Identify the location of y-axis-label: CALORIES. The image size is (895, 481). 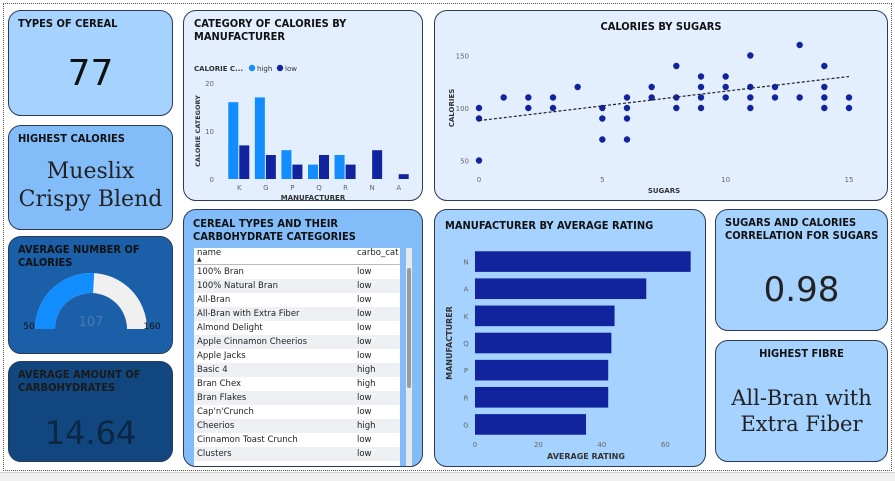
(452, 108).